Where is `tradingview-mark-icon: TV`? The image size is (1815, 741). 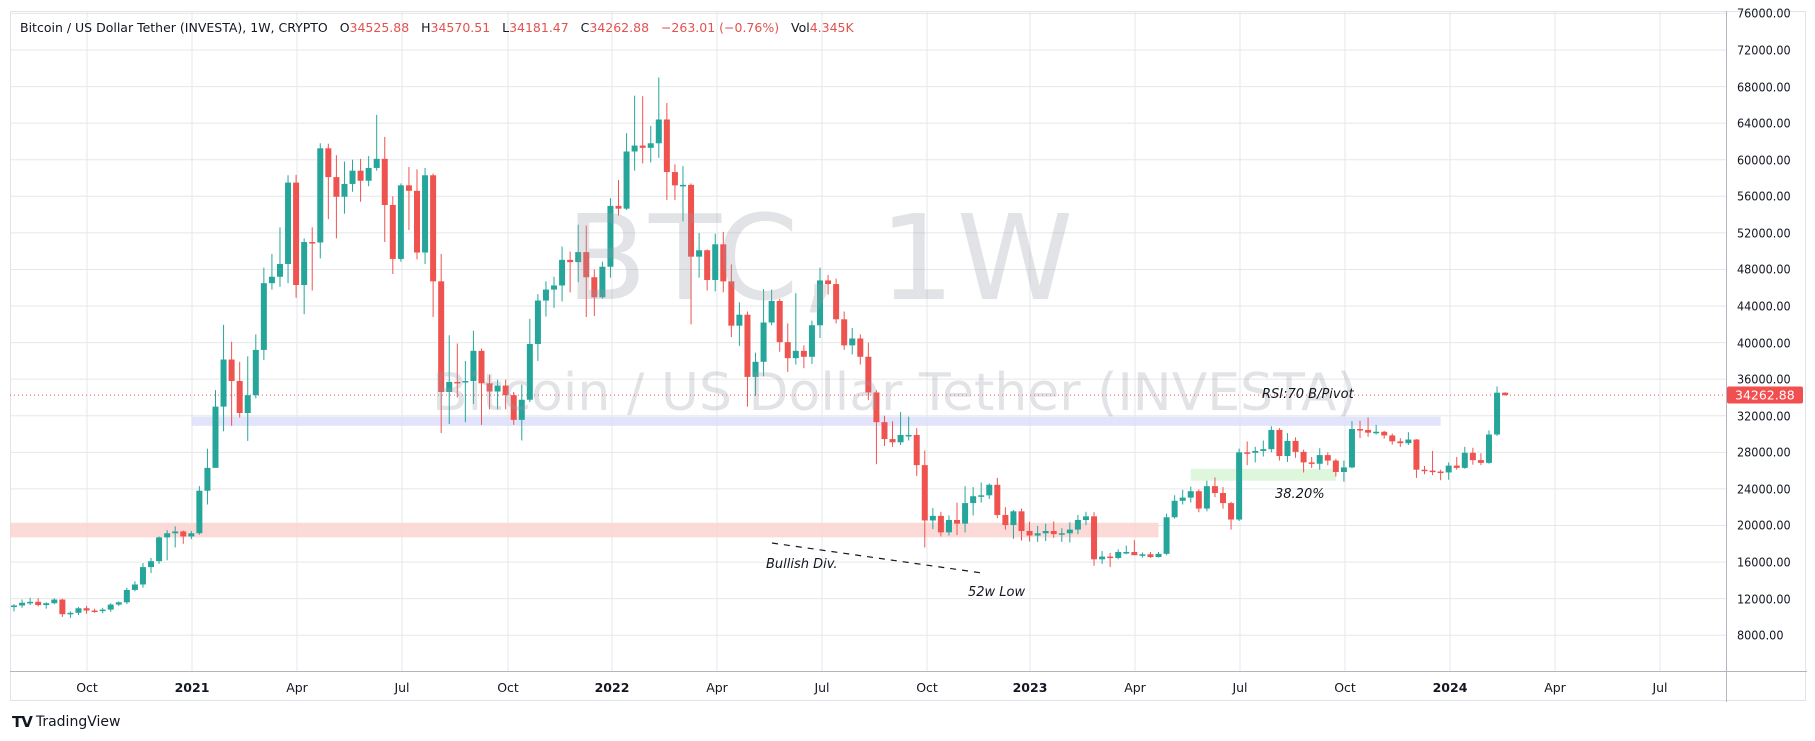
tradingview-mark-icon: TV is located at coordinates (22, 722).